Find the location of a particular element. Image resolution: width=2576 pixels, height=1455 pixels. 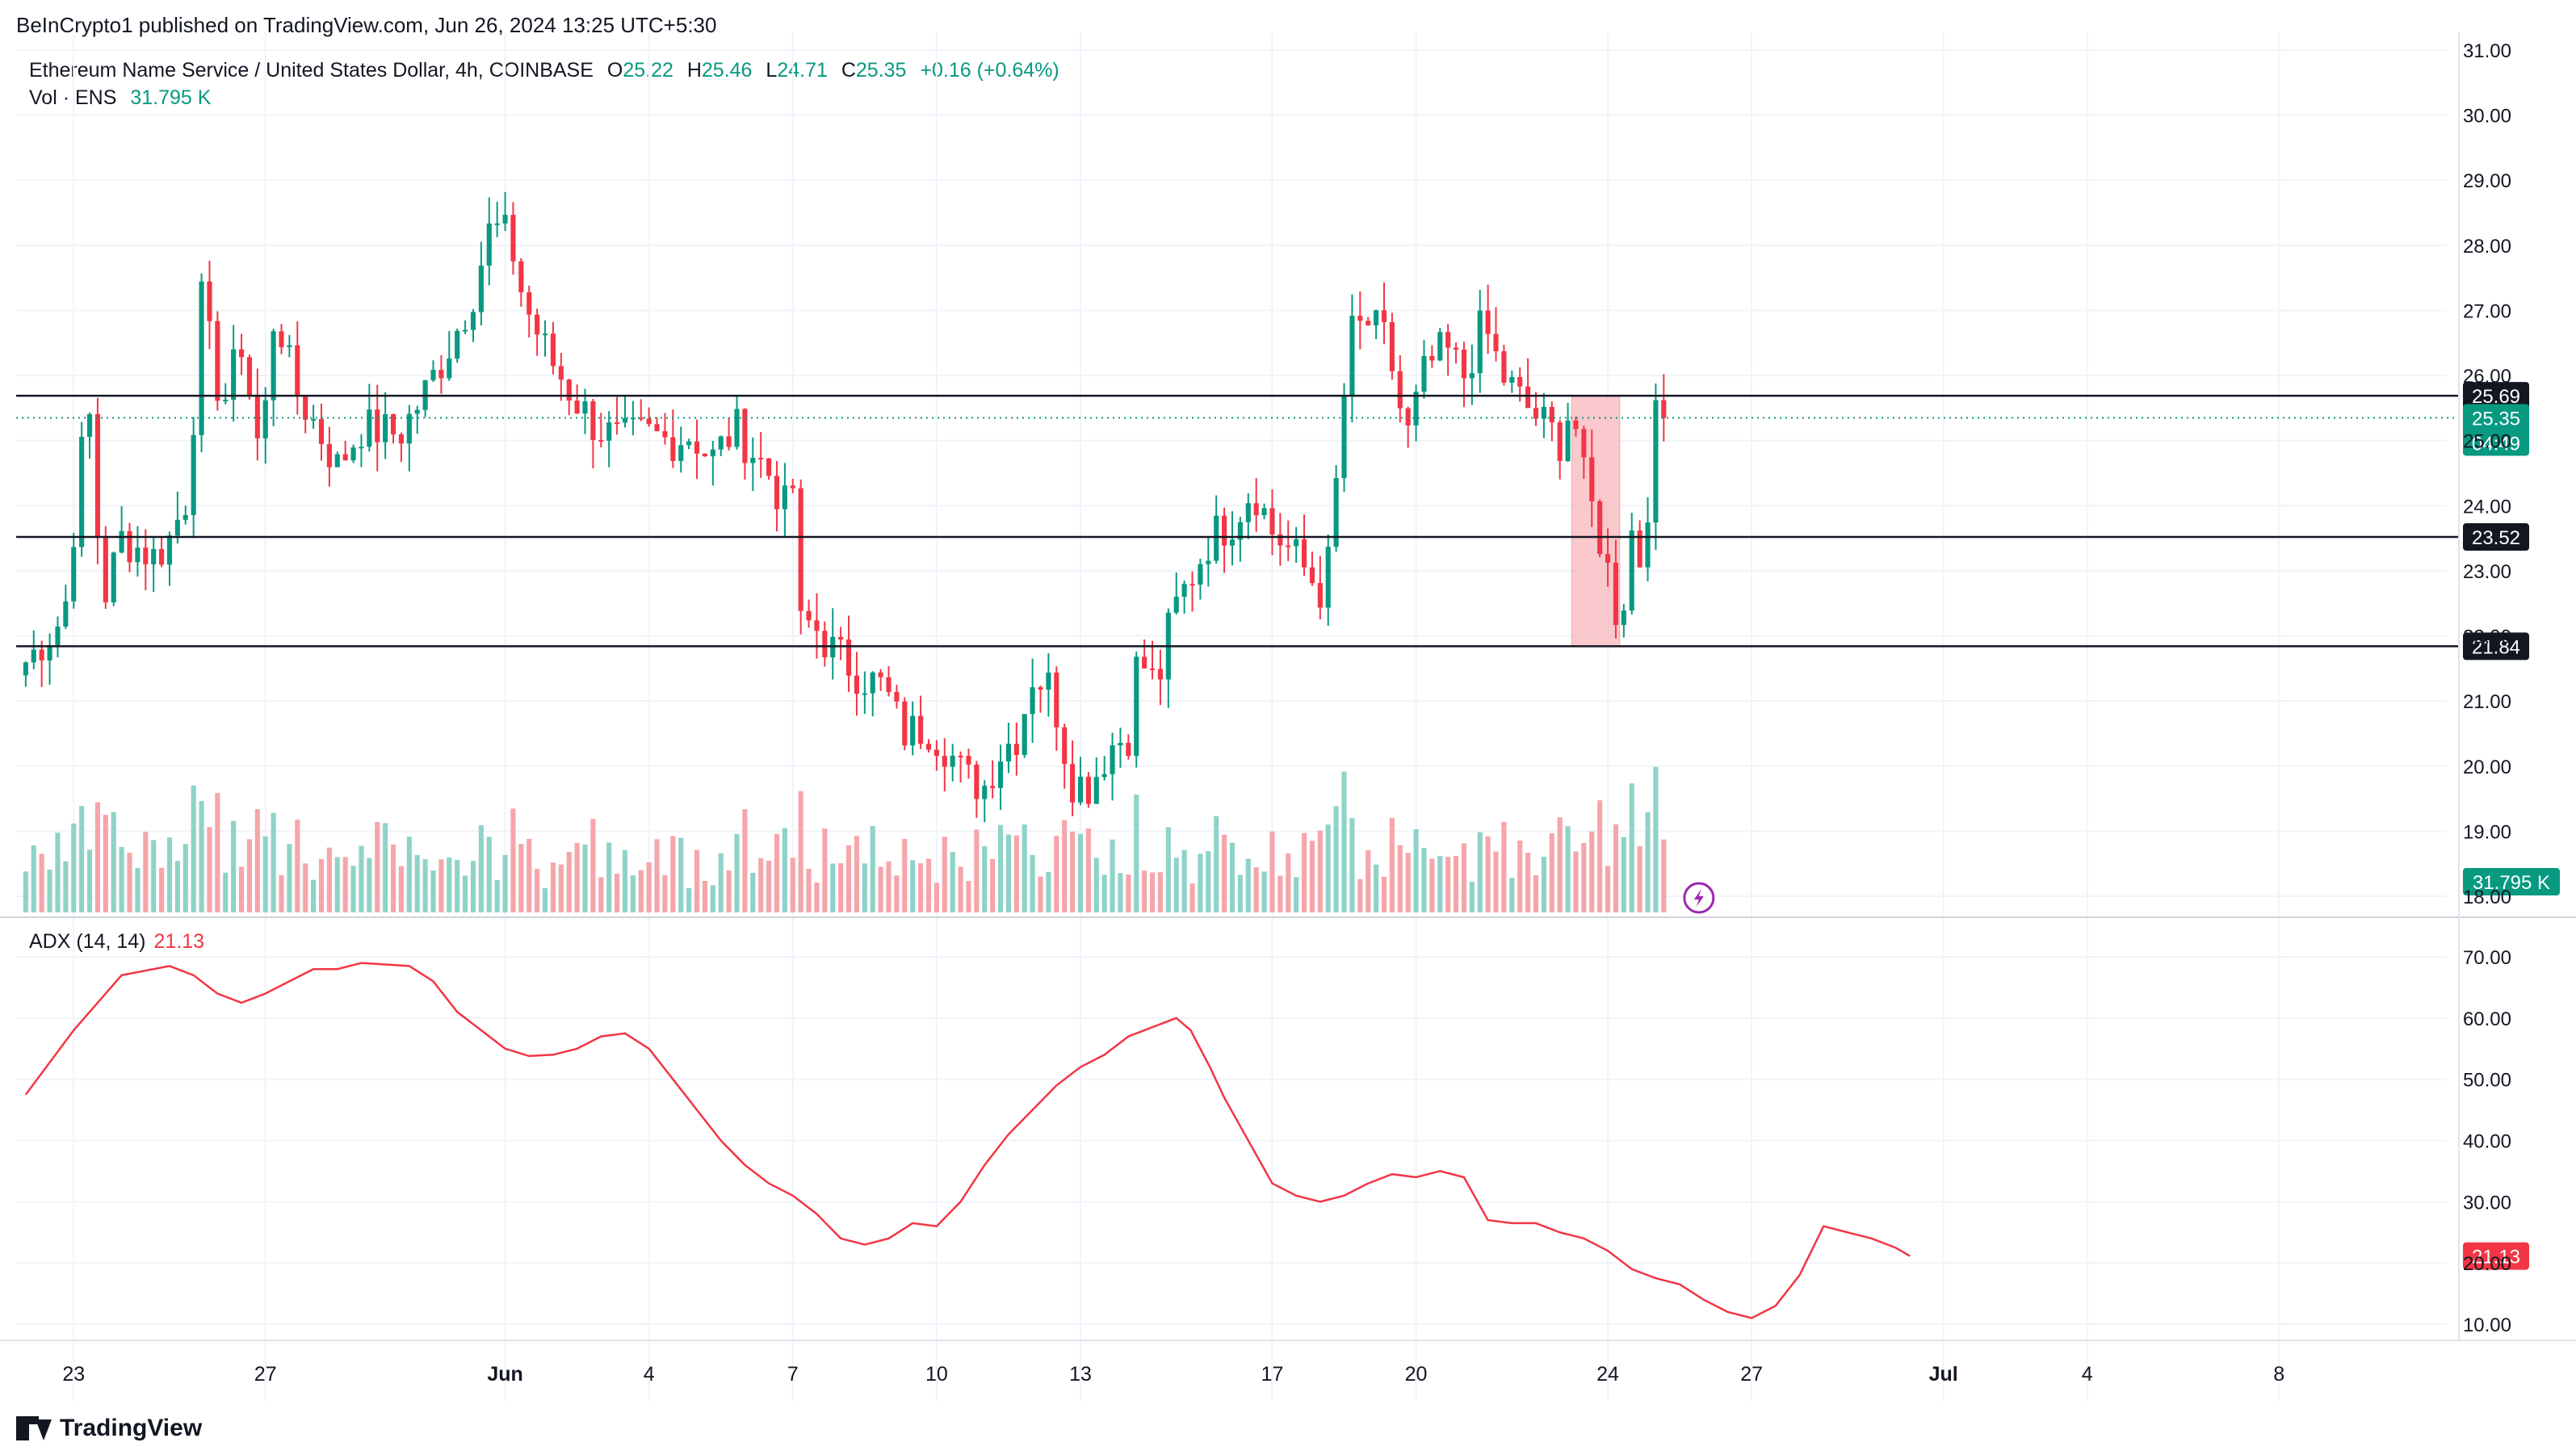

volume-row: Vol · ENS 31.795 K is located at coordinates (544, 97).